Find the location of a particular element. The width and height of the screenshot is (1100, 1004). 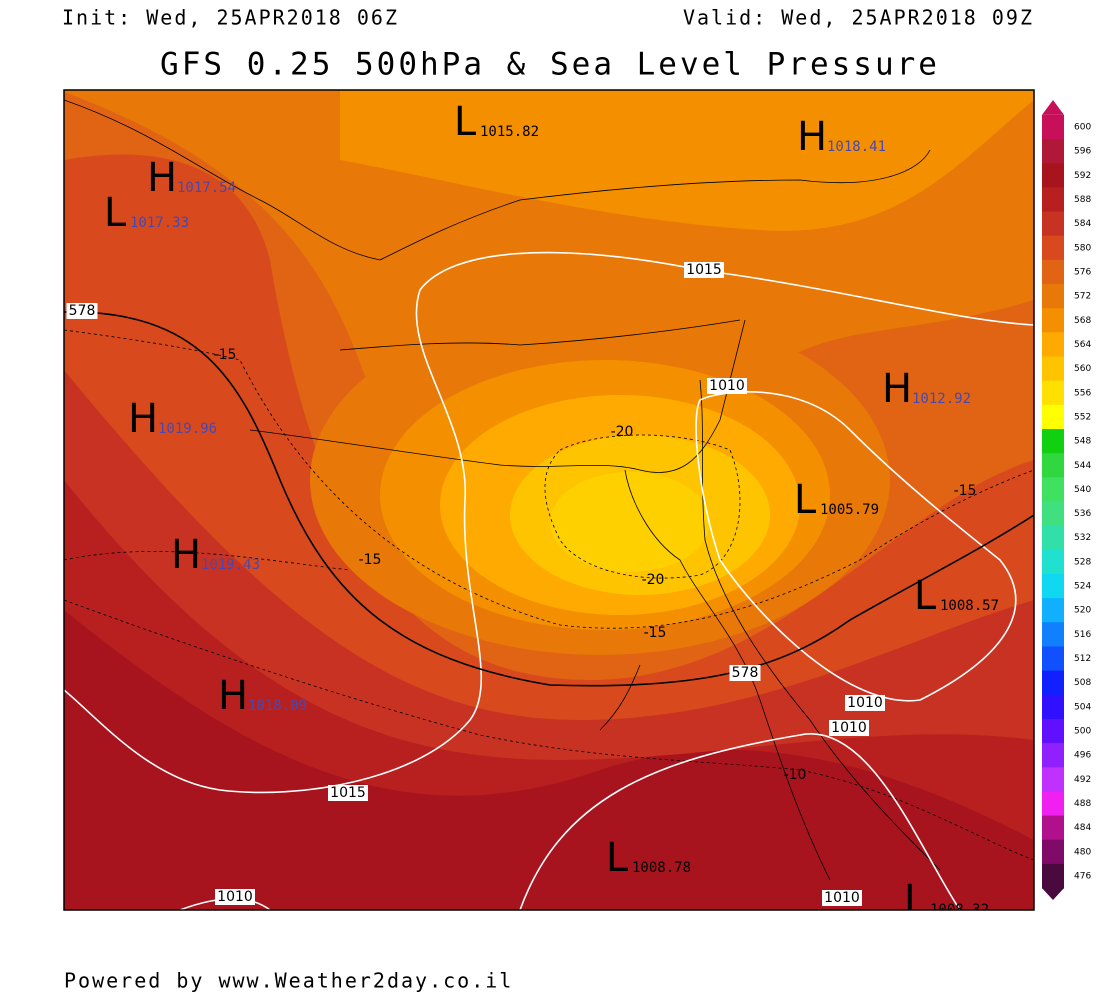

colorbar-label: 540 is located at coordinates (1082, 490).